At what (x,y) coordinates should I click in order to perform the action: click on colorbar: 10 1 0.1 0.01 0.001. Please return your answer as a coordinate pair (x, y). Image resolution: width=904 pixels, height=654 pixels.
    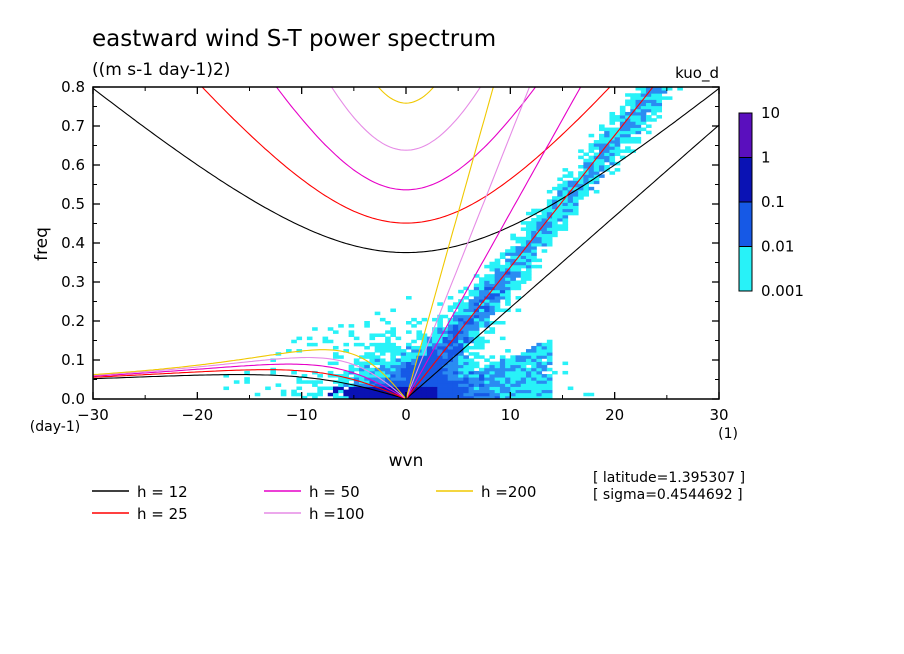
    Looking at the image, I should click on (771, 202).